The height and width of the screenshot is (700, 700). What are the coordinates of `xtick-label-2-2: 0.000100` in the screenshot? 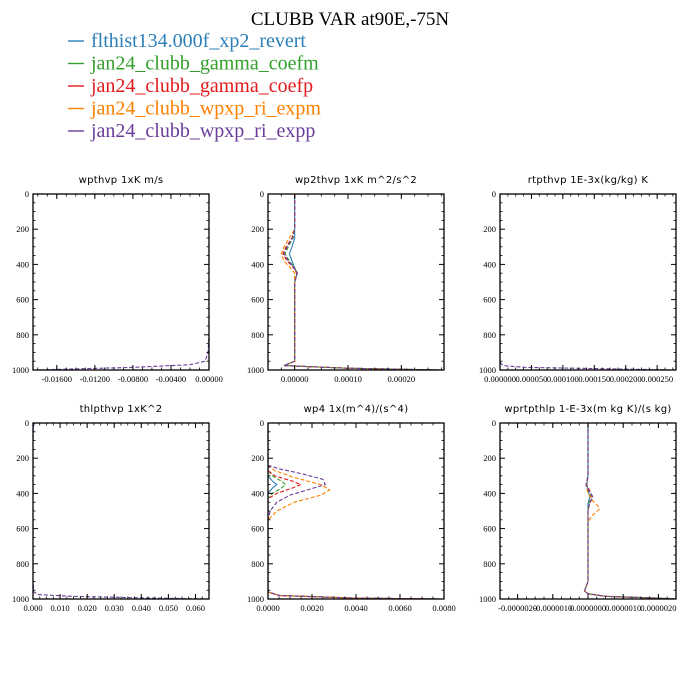 It's located at (563, 379).